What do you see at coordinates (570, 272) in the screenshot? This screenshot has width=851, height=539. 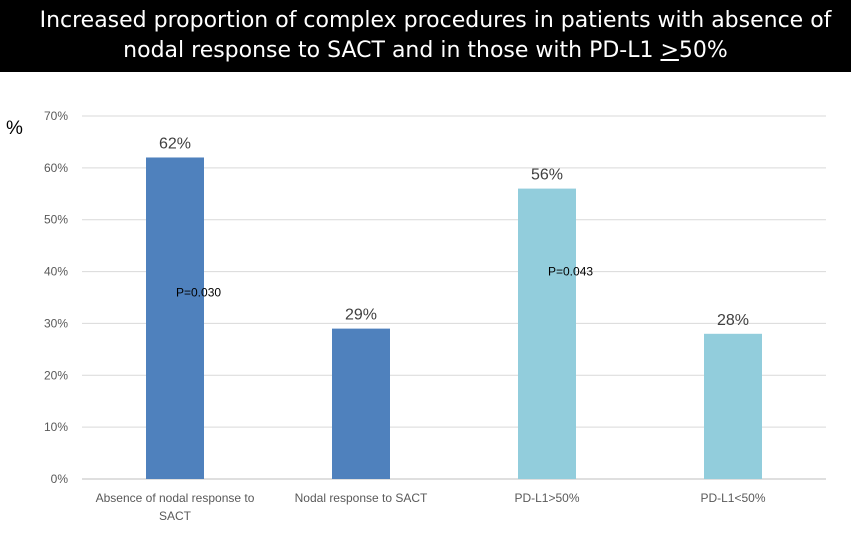 I see `p-value-annotation: P=0.043` at bounding box center [570, 272].